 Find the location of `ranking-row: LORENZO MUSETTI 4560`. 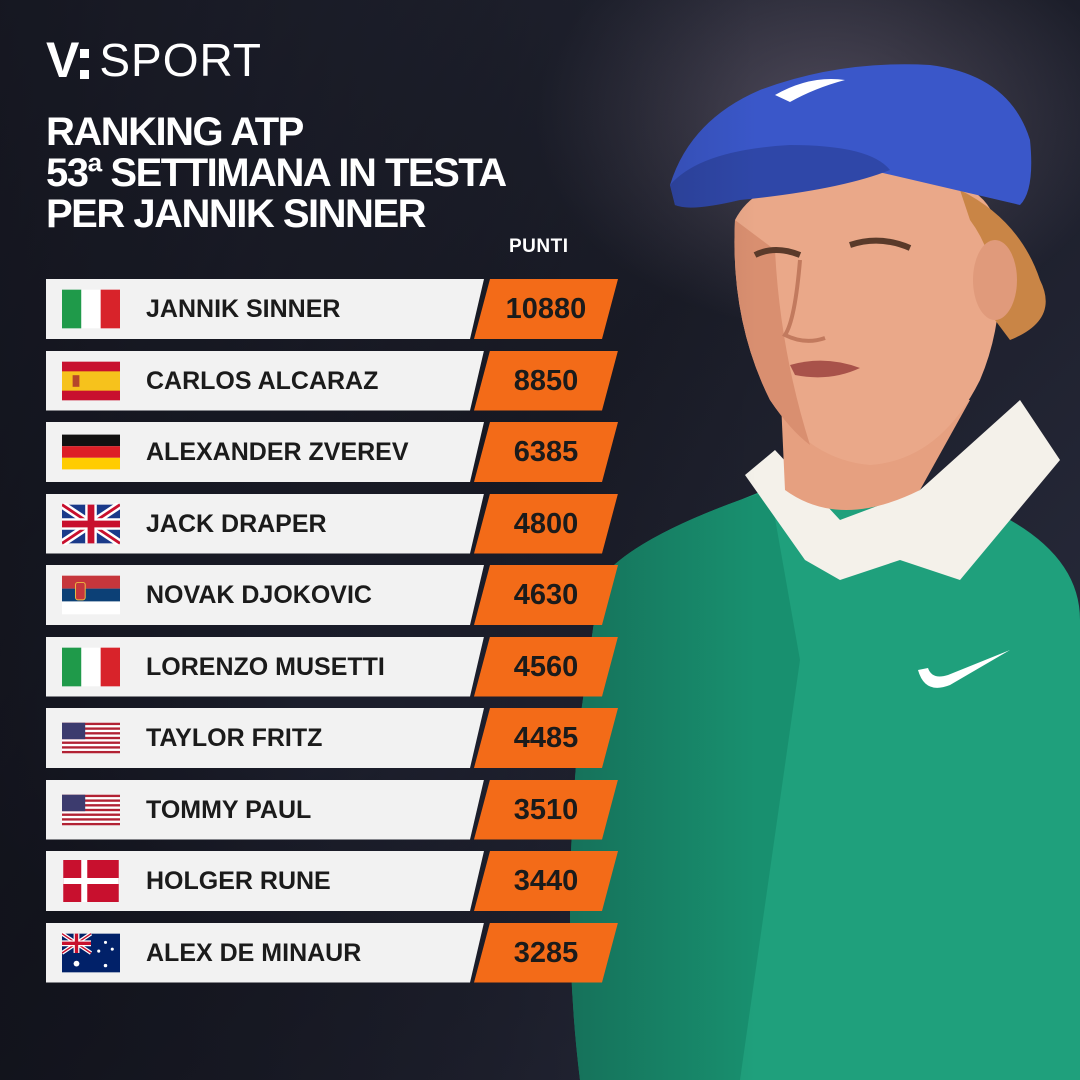

ranking-row: LORENZO MUSETTI 4560 is located at coordinates (346, 667).